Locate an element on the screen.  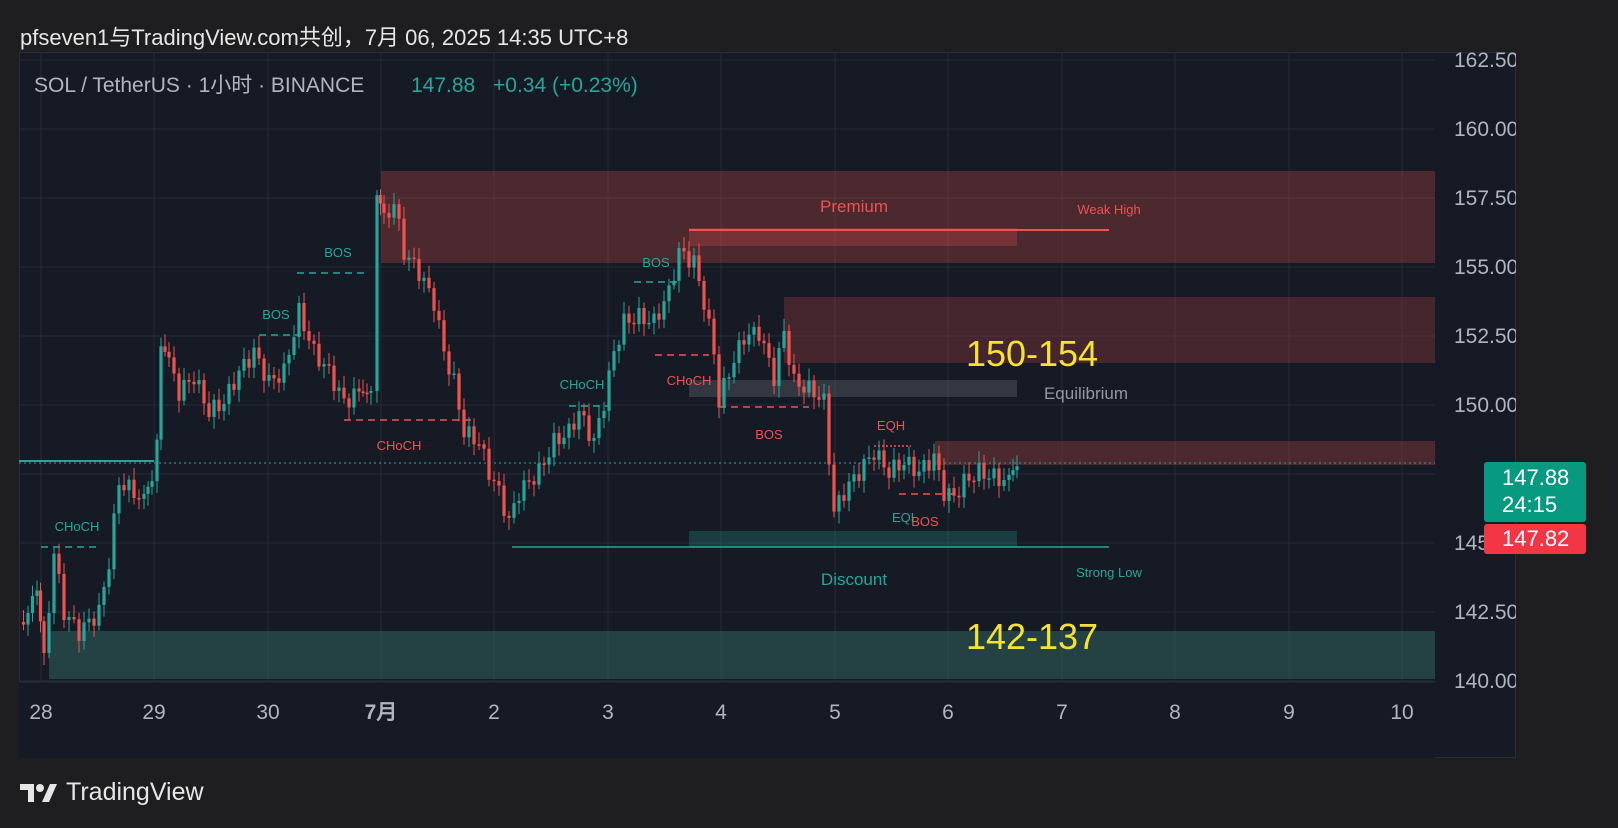
current-price-tag: 147.88 24:15 is located at coordinates (1535, 492).